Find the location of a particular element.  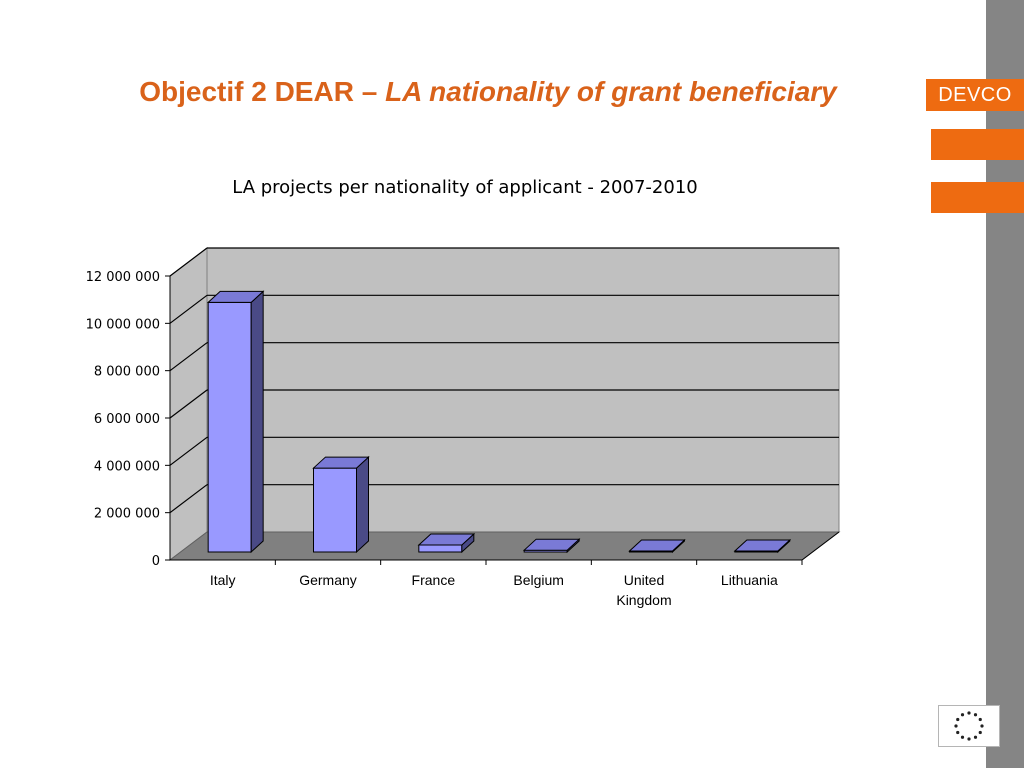

slide-title-prefix: Objectif 2 DEAR – is located at coordinates (262, 91).